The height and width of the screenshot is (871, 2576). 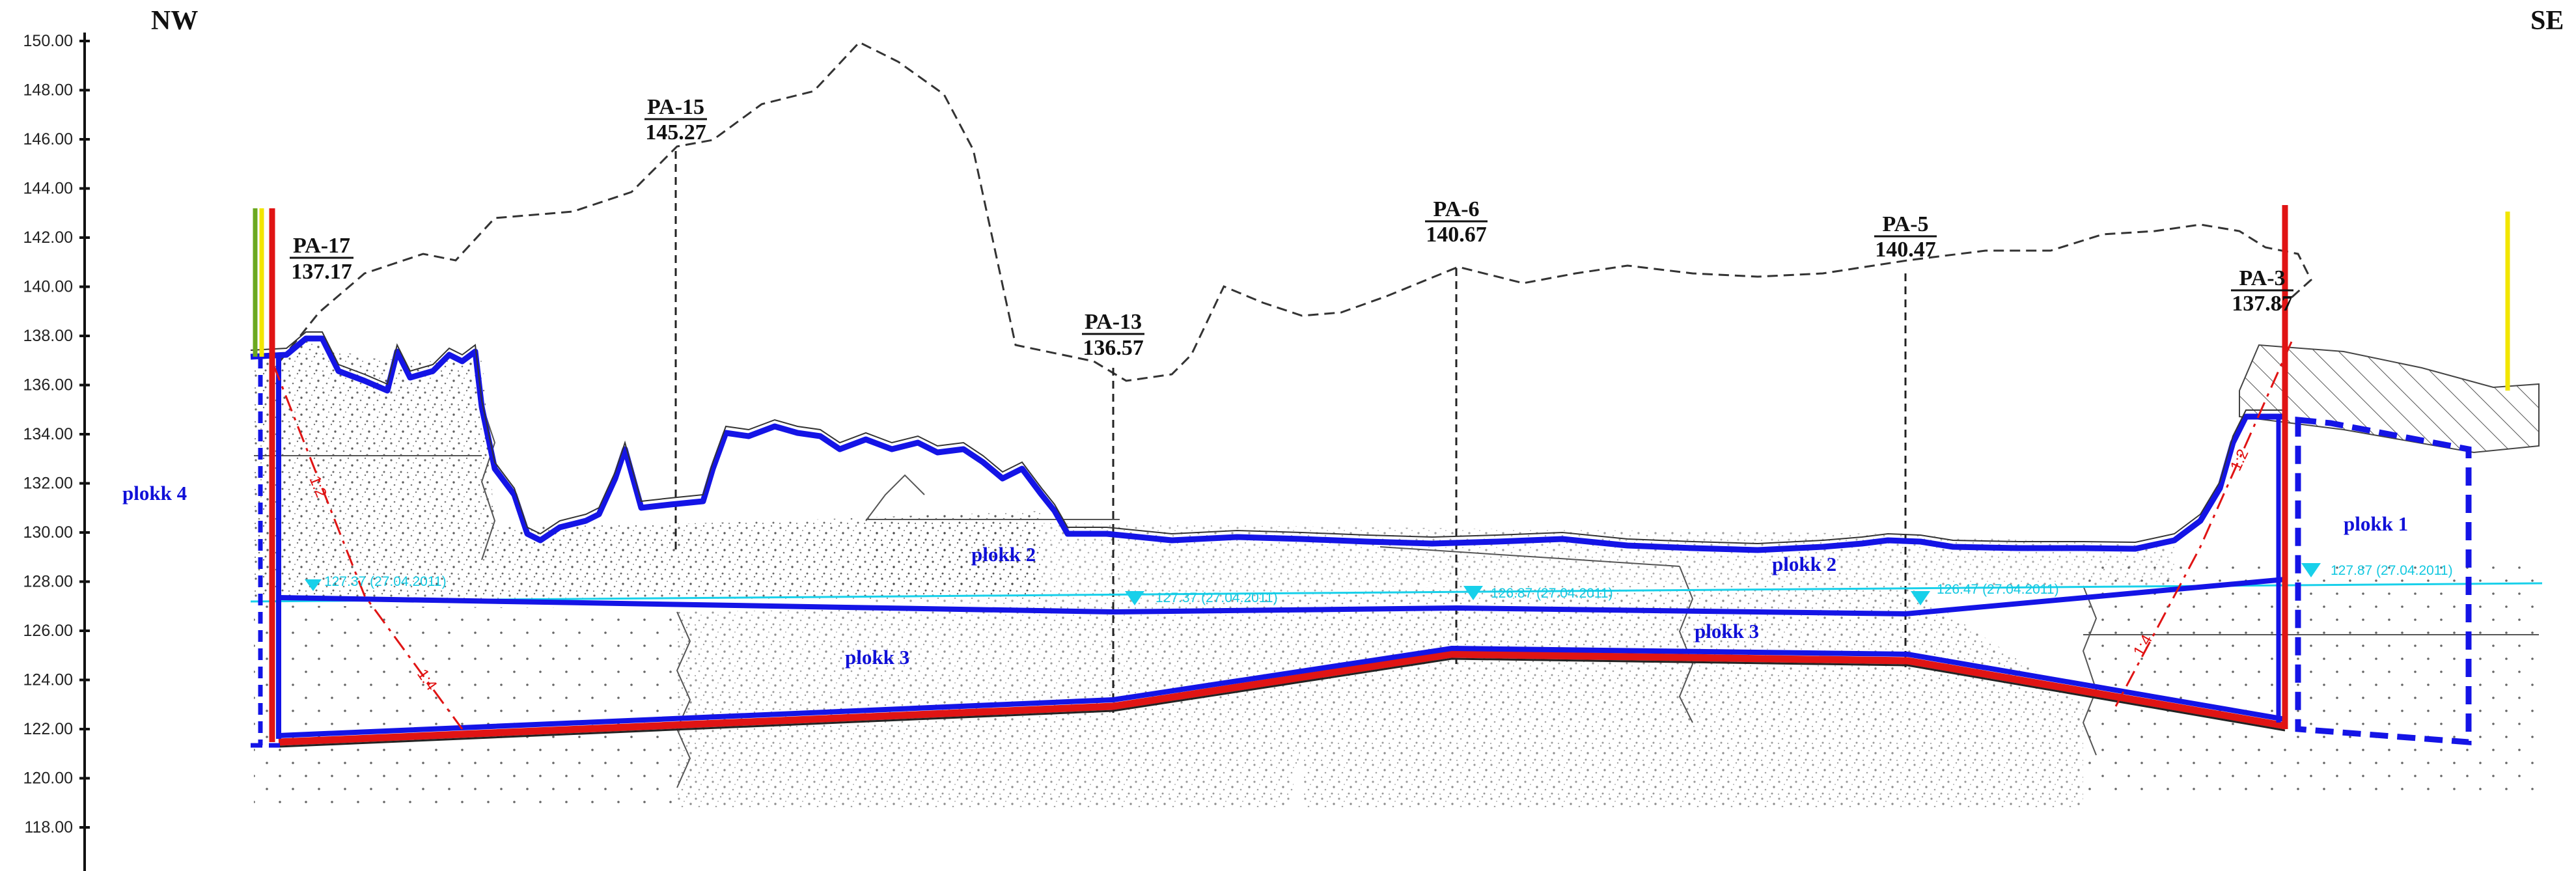 What do you see at coordinates (1113, 335) in the screenshot?
I see `borehole-label: PA-13 136.57` at bounding box center [1113, 335].